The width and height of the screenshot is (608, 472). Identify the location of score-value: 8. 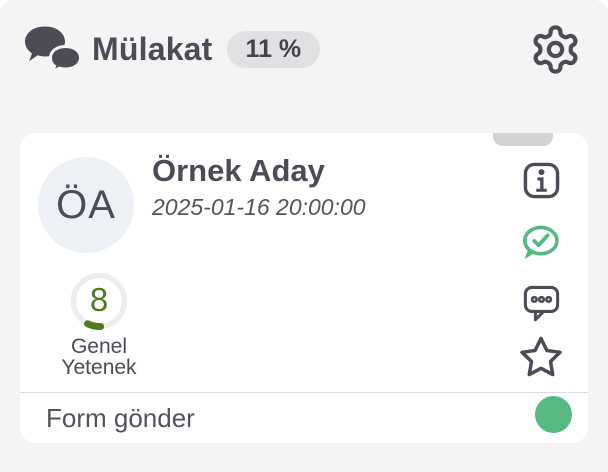
(99, 299).